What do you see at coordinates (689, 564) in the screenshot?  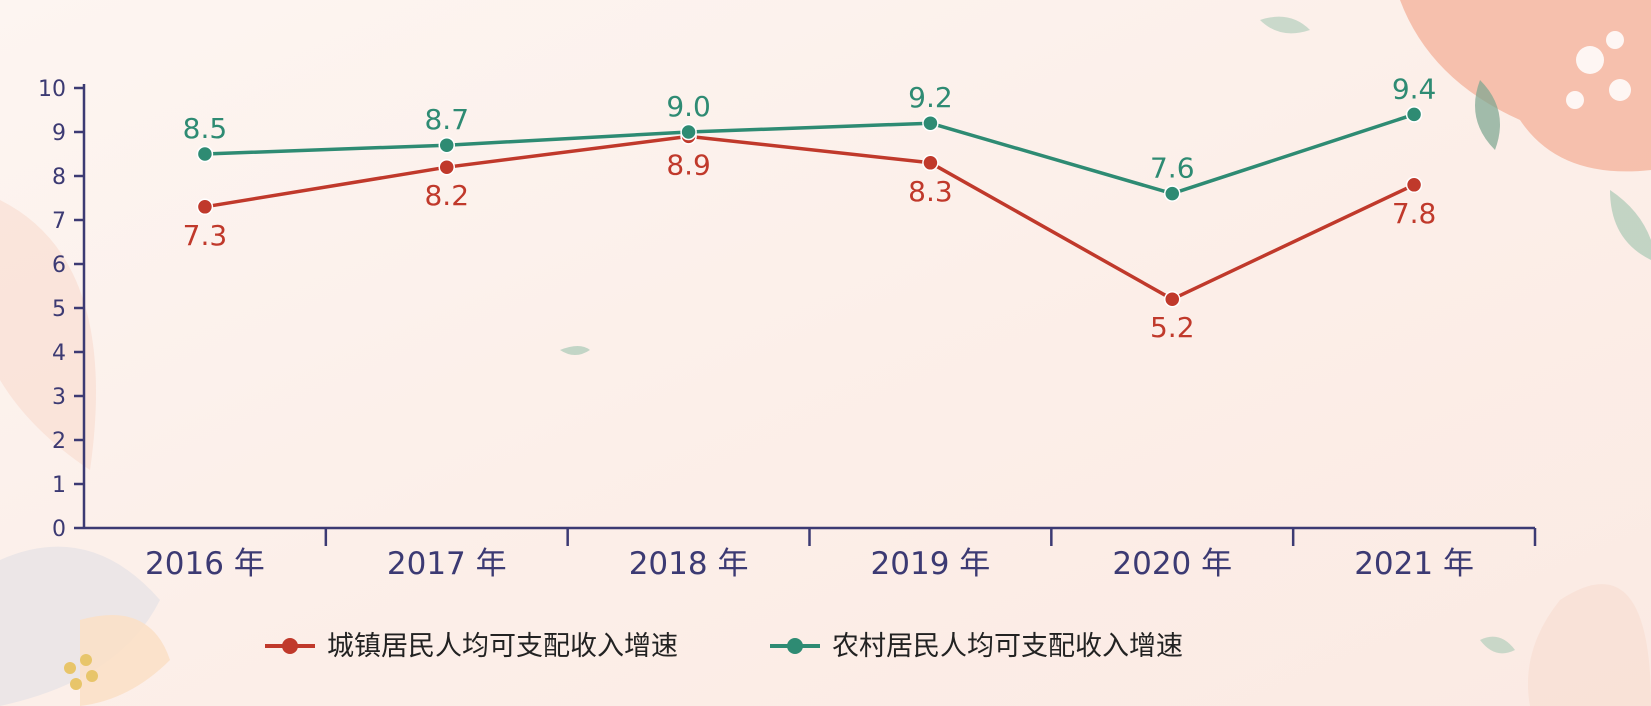 I see `x-tick-label: 2018 年` at bounding box center [689, 564].